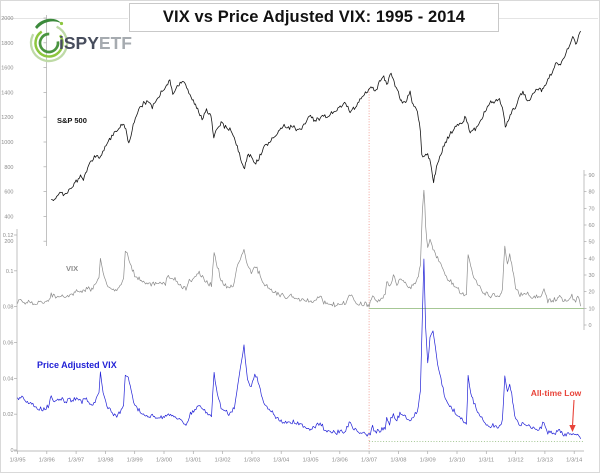 The image size is (600, 473). I want to click on all-time-low-annotation: All-time Low, so click(556, 410).